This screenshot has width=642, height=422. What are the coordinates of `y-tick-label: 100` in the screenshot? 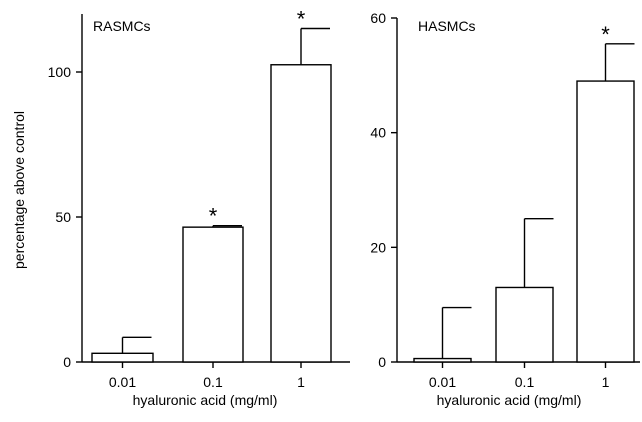 It's located at (60, 72).